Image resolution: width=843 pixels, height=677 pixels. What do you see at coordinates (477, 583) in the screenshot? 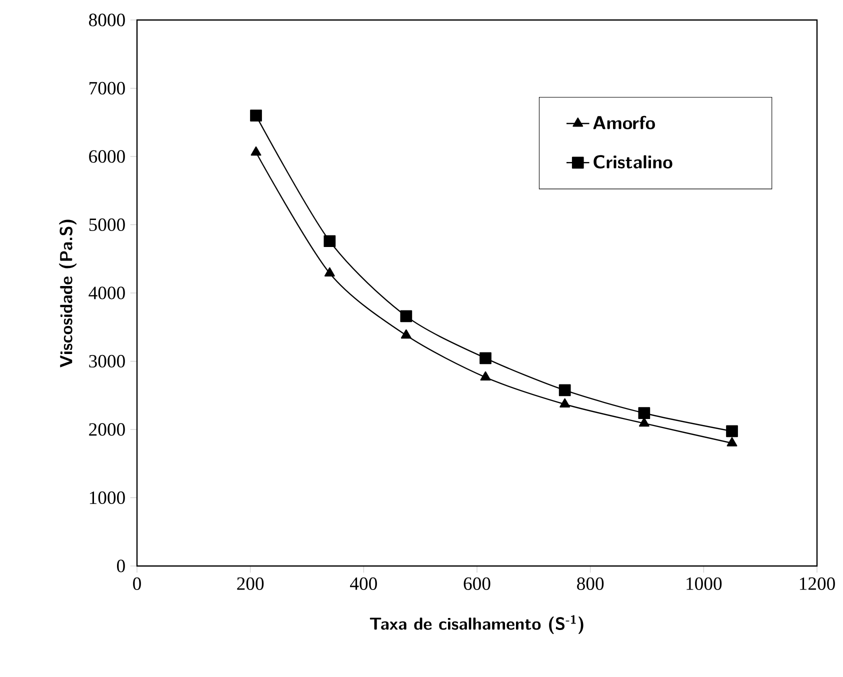
I see `x-tick-label: 600` at bounding box center [477, 583].